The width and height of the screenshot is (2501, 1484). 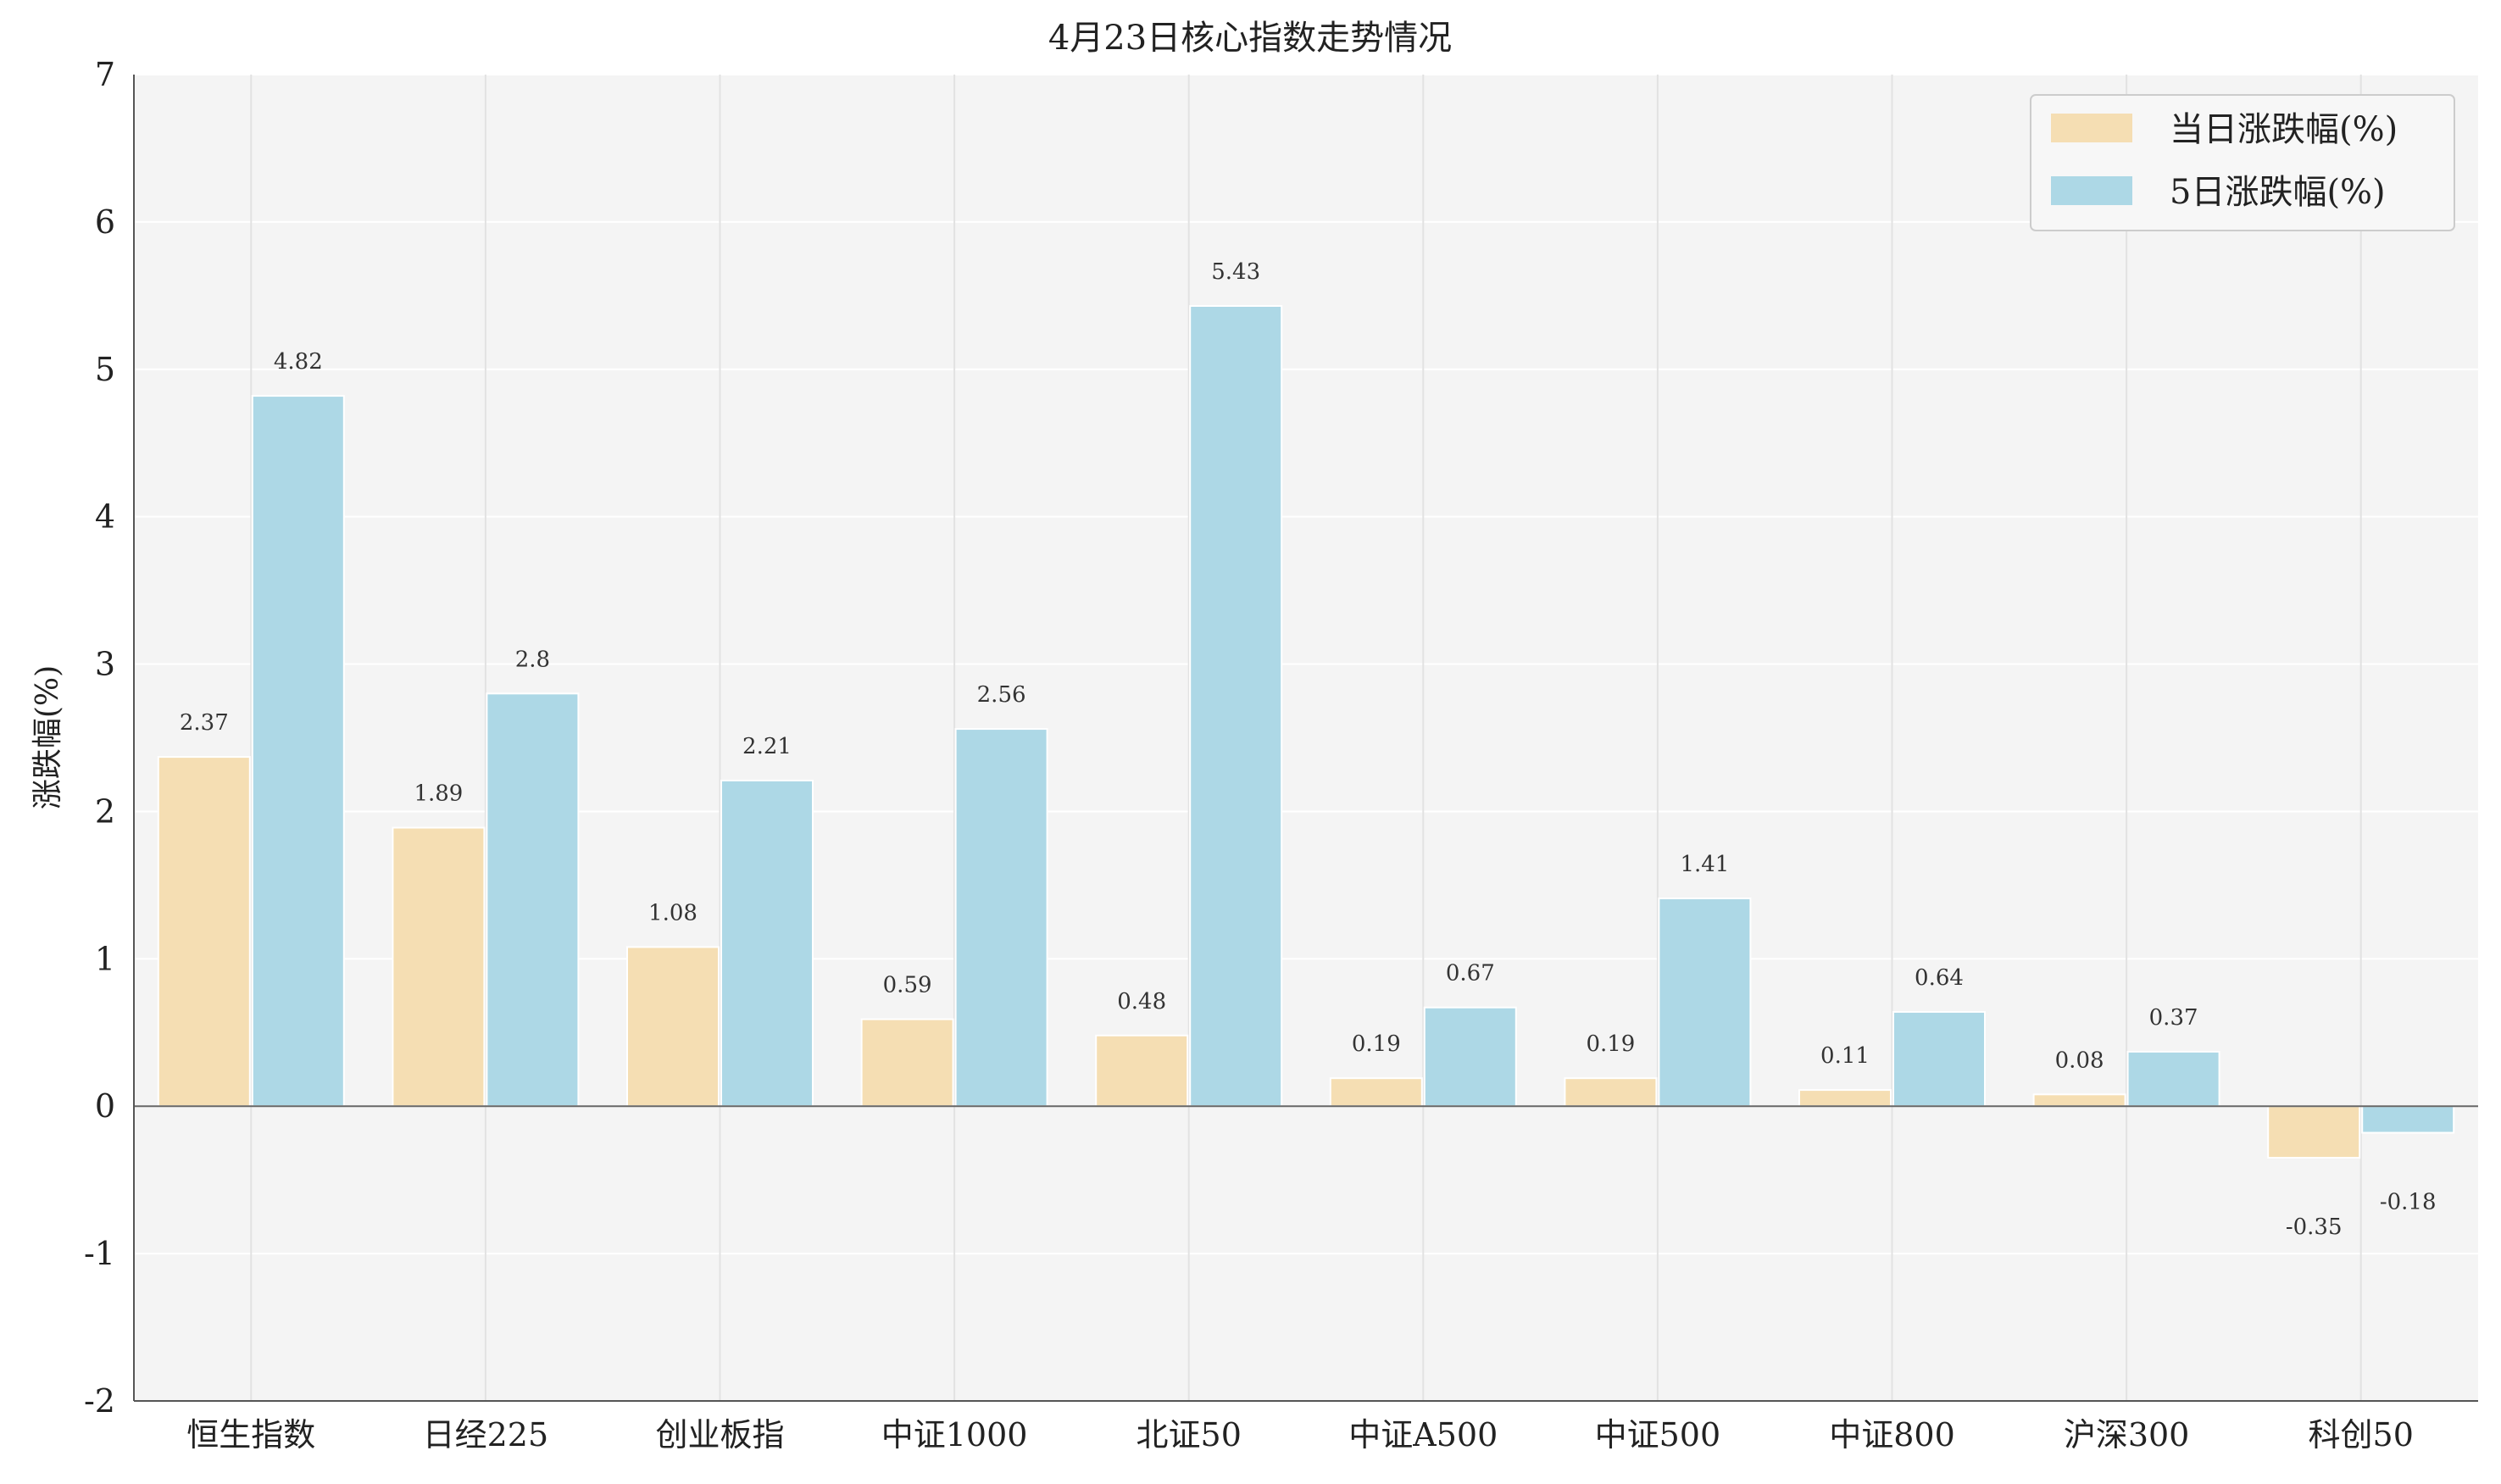 What do you see at coordinates (105, 1106) in the screenshot?
I see `y-tick-label: 0` at bounding box center [105, 1106].